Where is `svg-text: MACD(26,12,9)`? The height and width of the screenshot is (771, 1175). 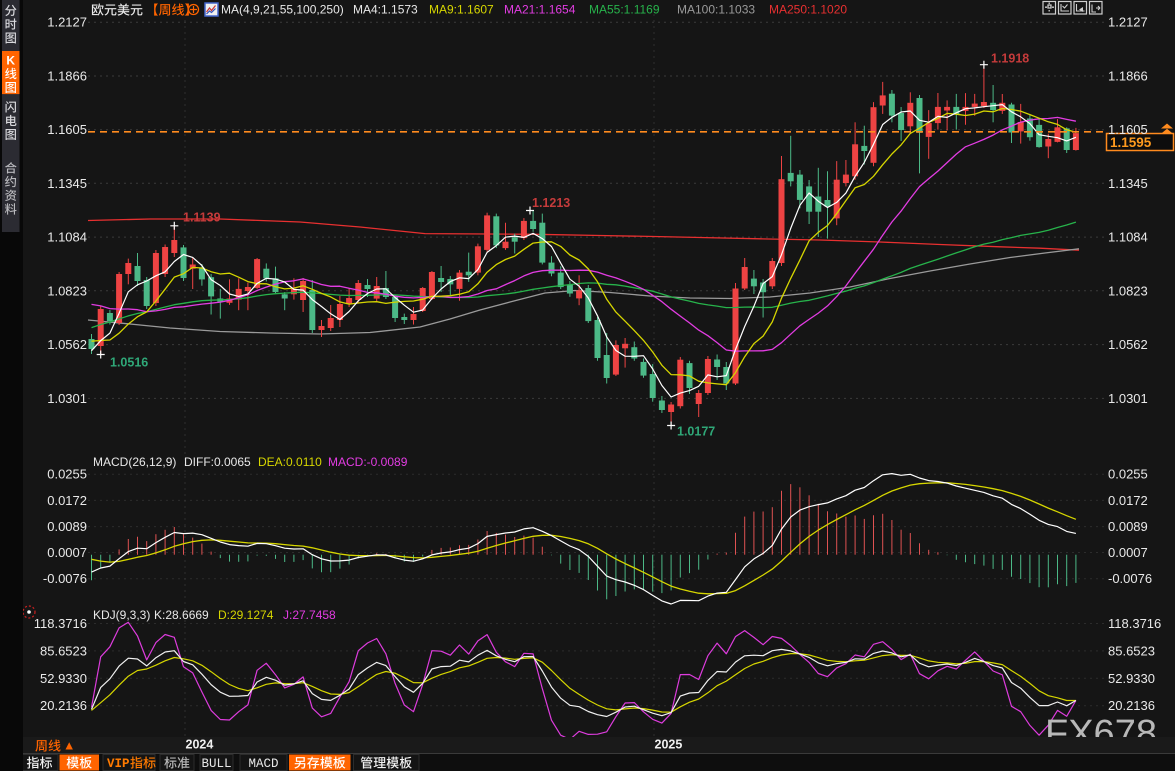 svg-text: MACD(26,12,9) is located at coordinates (134, 462).